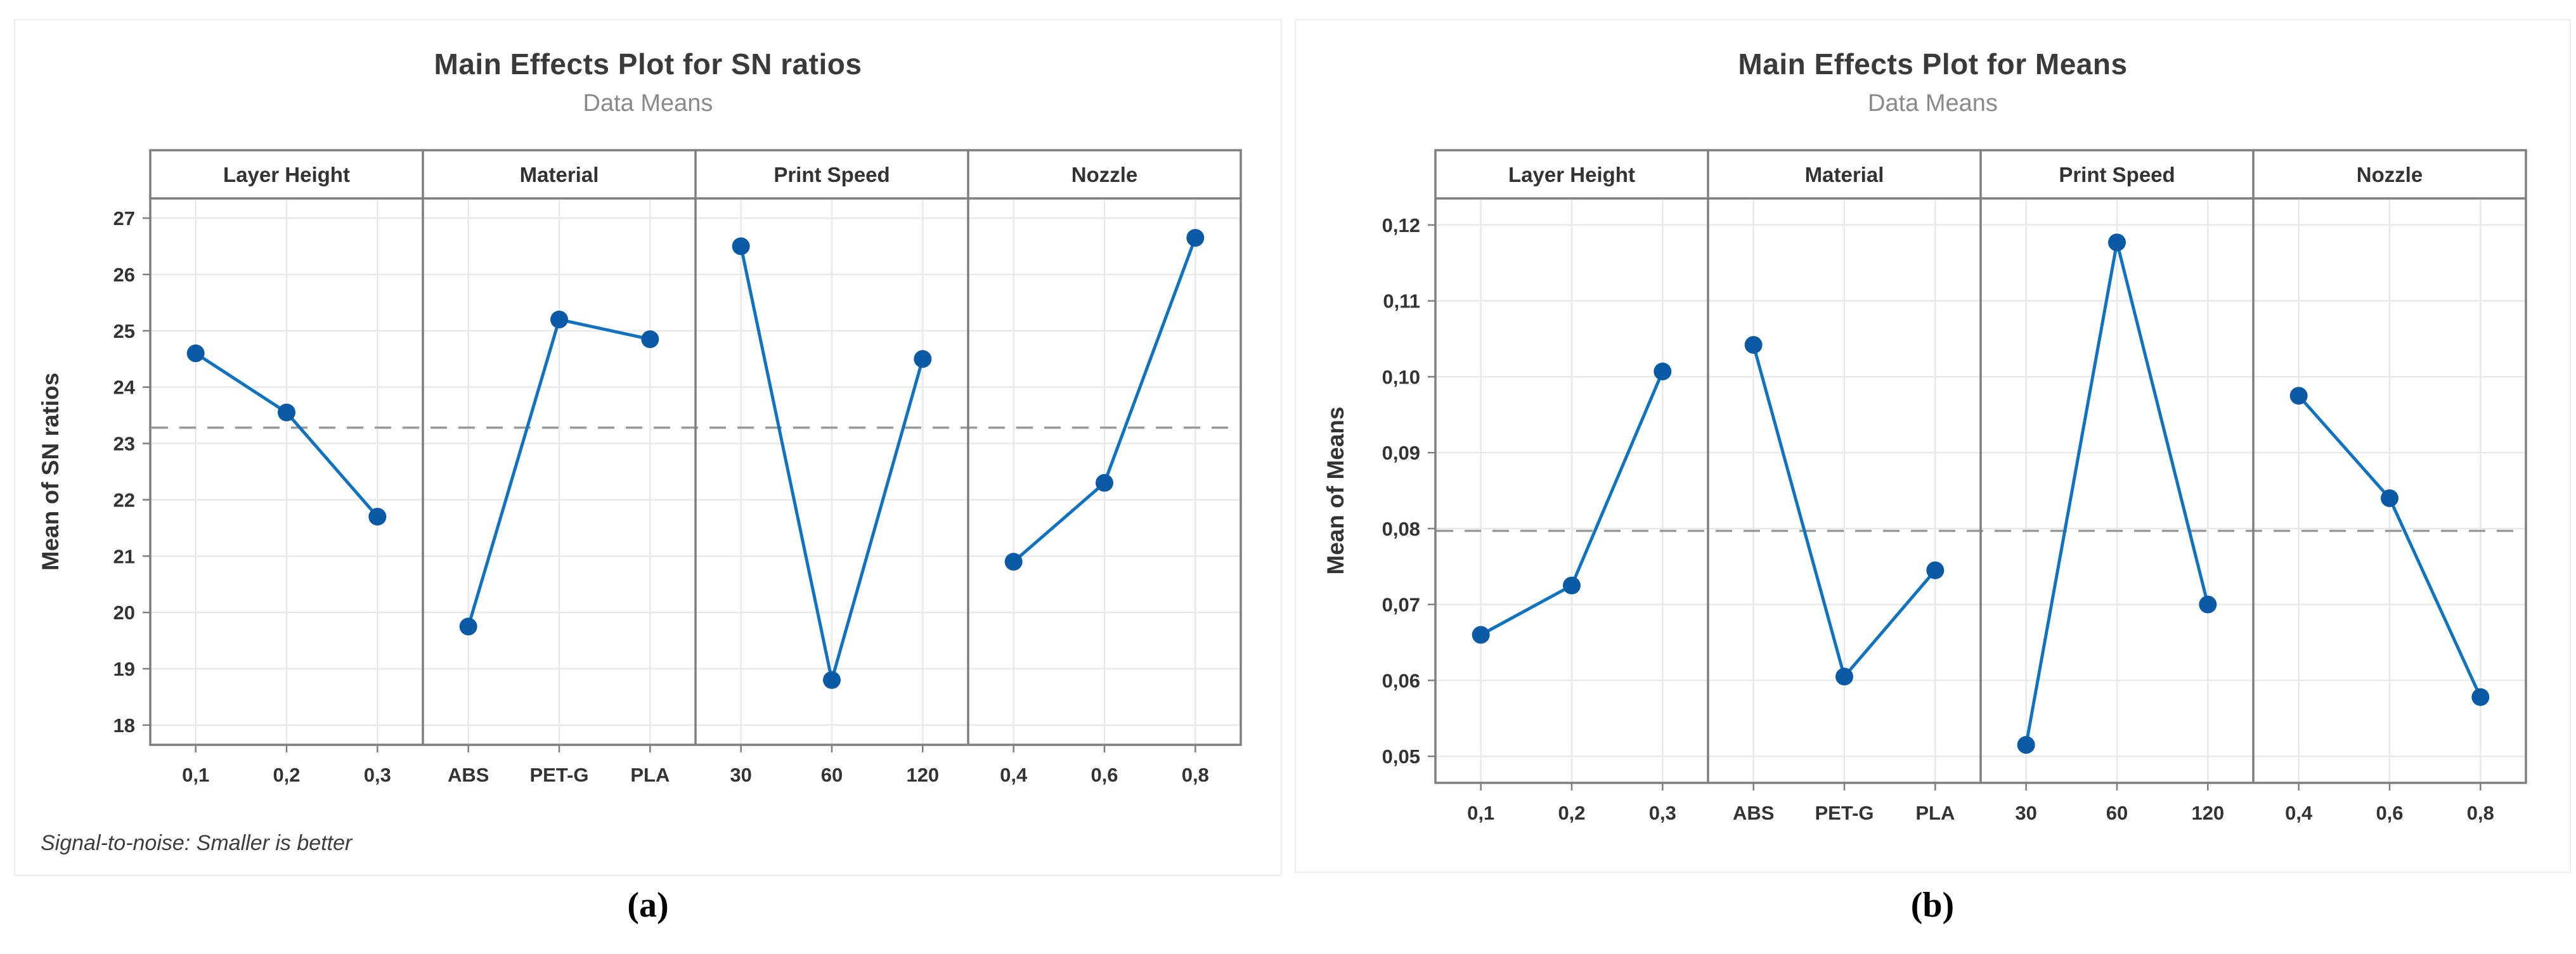 Image resolution: width=2576 pixels, height=954 pixels. Describe the element at coordinates (1401, 680) in the screenshot. I see `y-tick-label: 0,06` at that location.